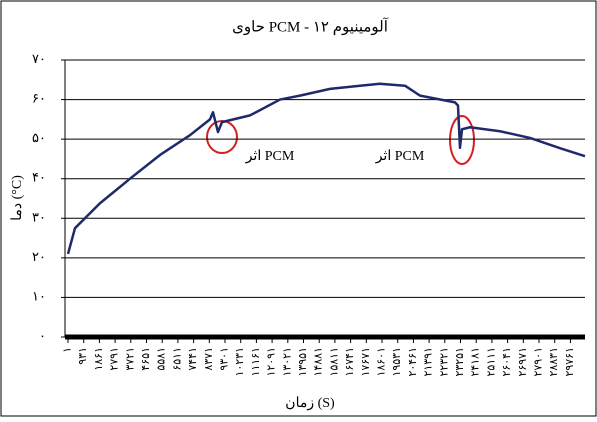 This screenshot has height=422, width=597. I want to click on x-tick-label: ۲۱۳۹۱, so click(429, 362).